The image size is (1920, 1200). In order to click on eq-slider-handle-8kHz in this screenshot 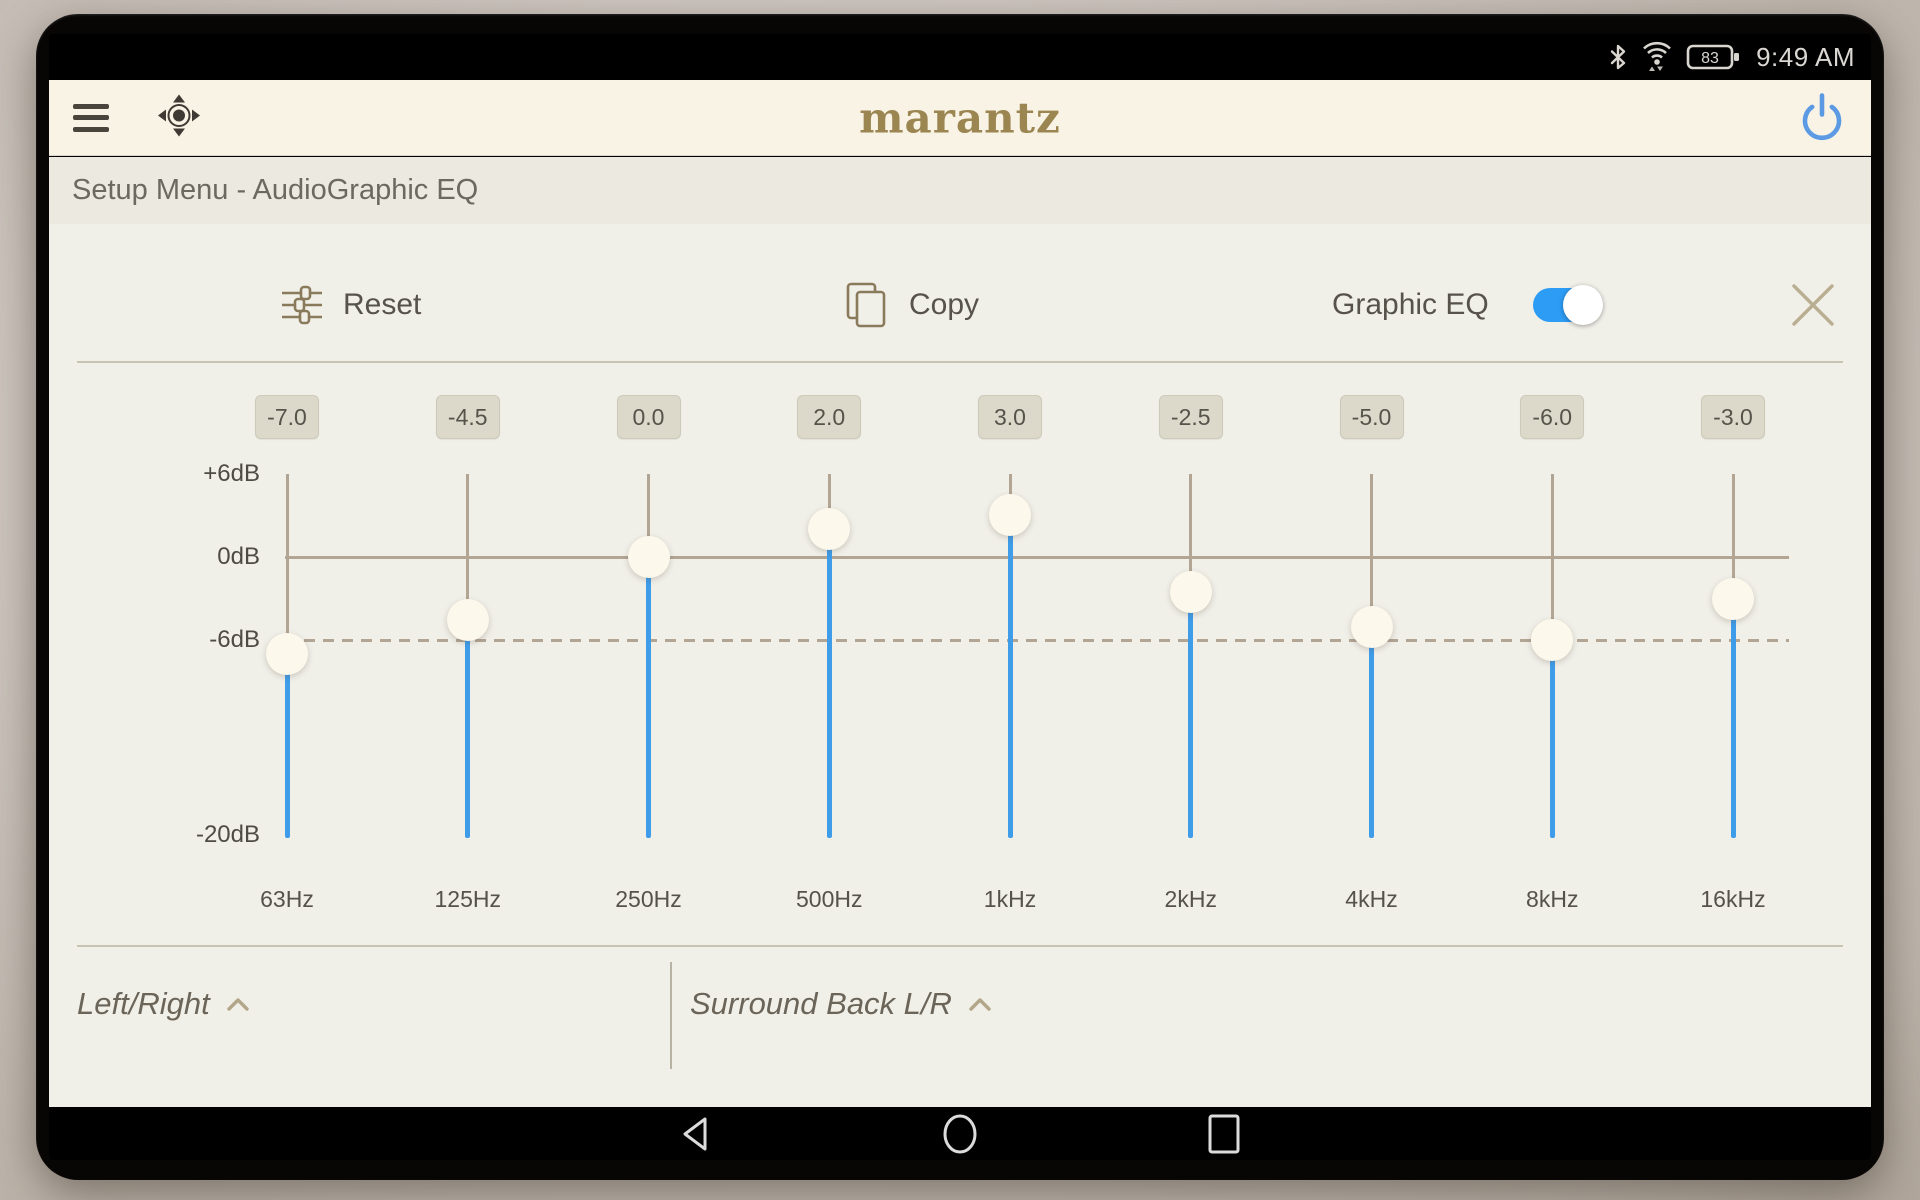, I will do `click(1552, 640)`.